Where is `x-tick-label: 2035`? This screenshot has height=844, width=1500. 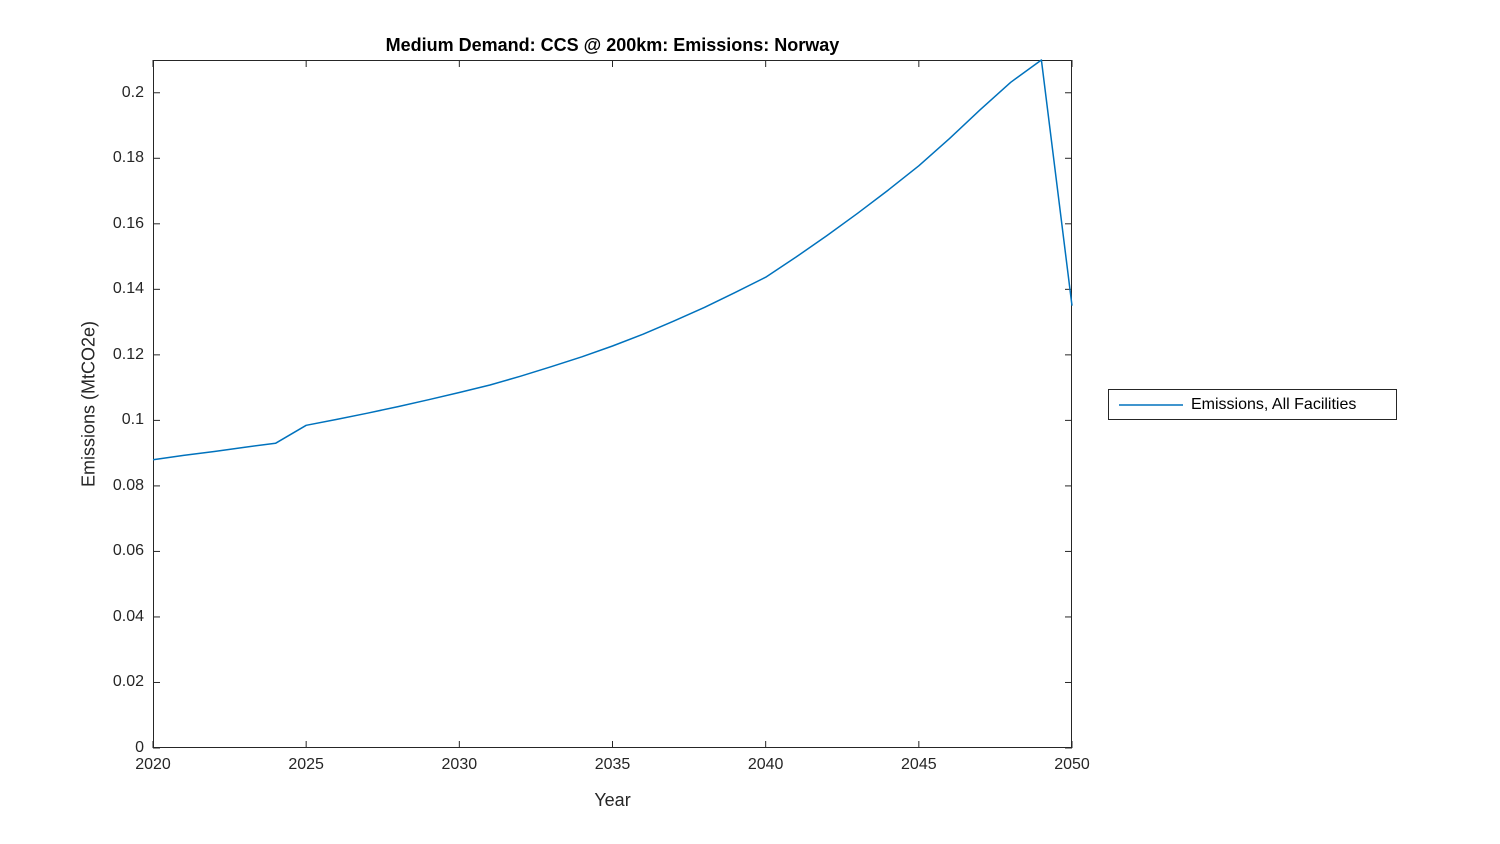
x-tick-label: 2035 is located at coordinates (612, 764).